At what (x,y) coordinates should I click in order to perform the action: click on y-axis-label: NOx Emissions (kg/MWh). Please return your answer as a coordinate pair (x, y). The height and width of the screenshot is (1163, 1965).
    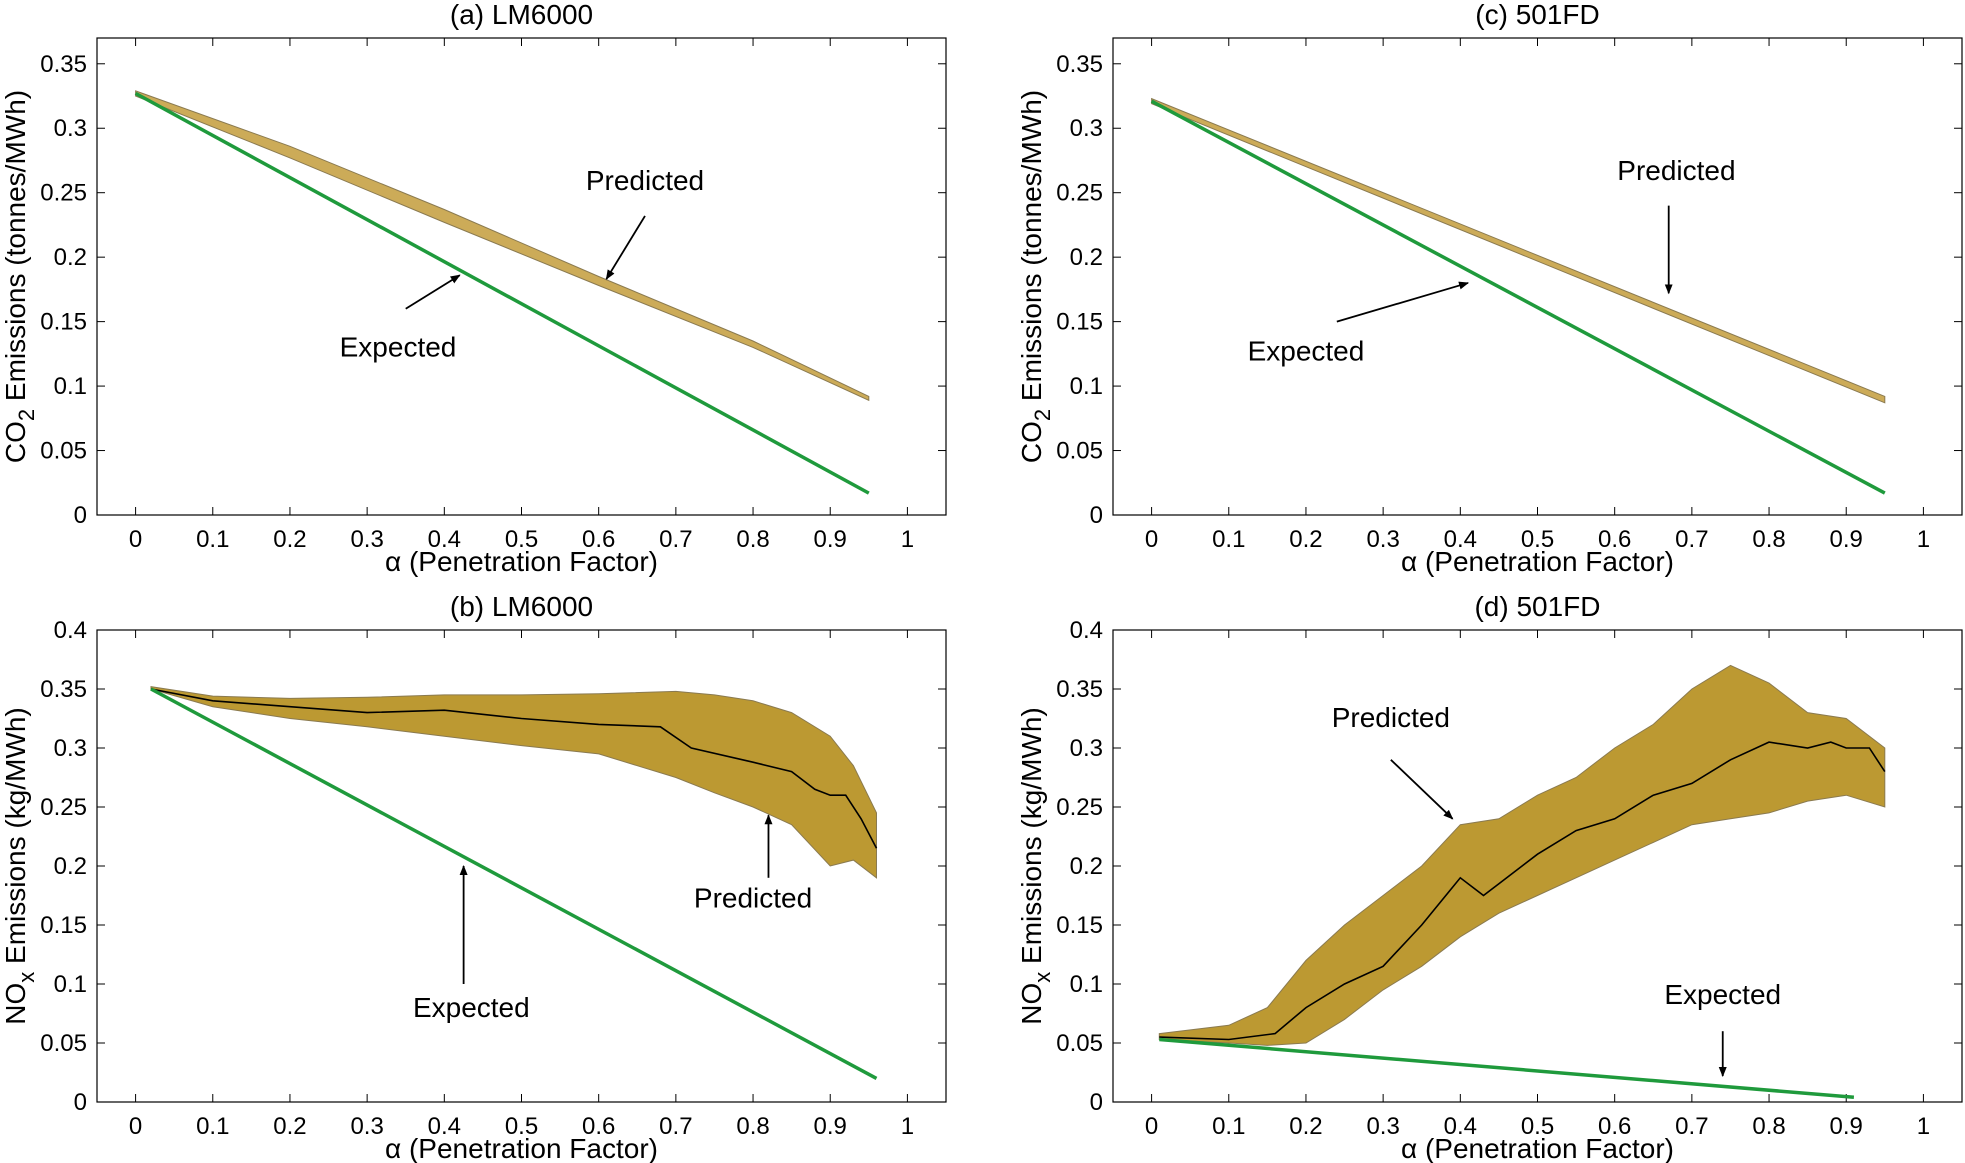
    Looking at the image, I should click on (1035, 865).